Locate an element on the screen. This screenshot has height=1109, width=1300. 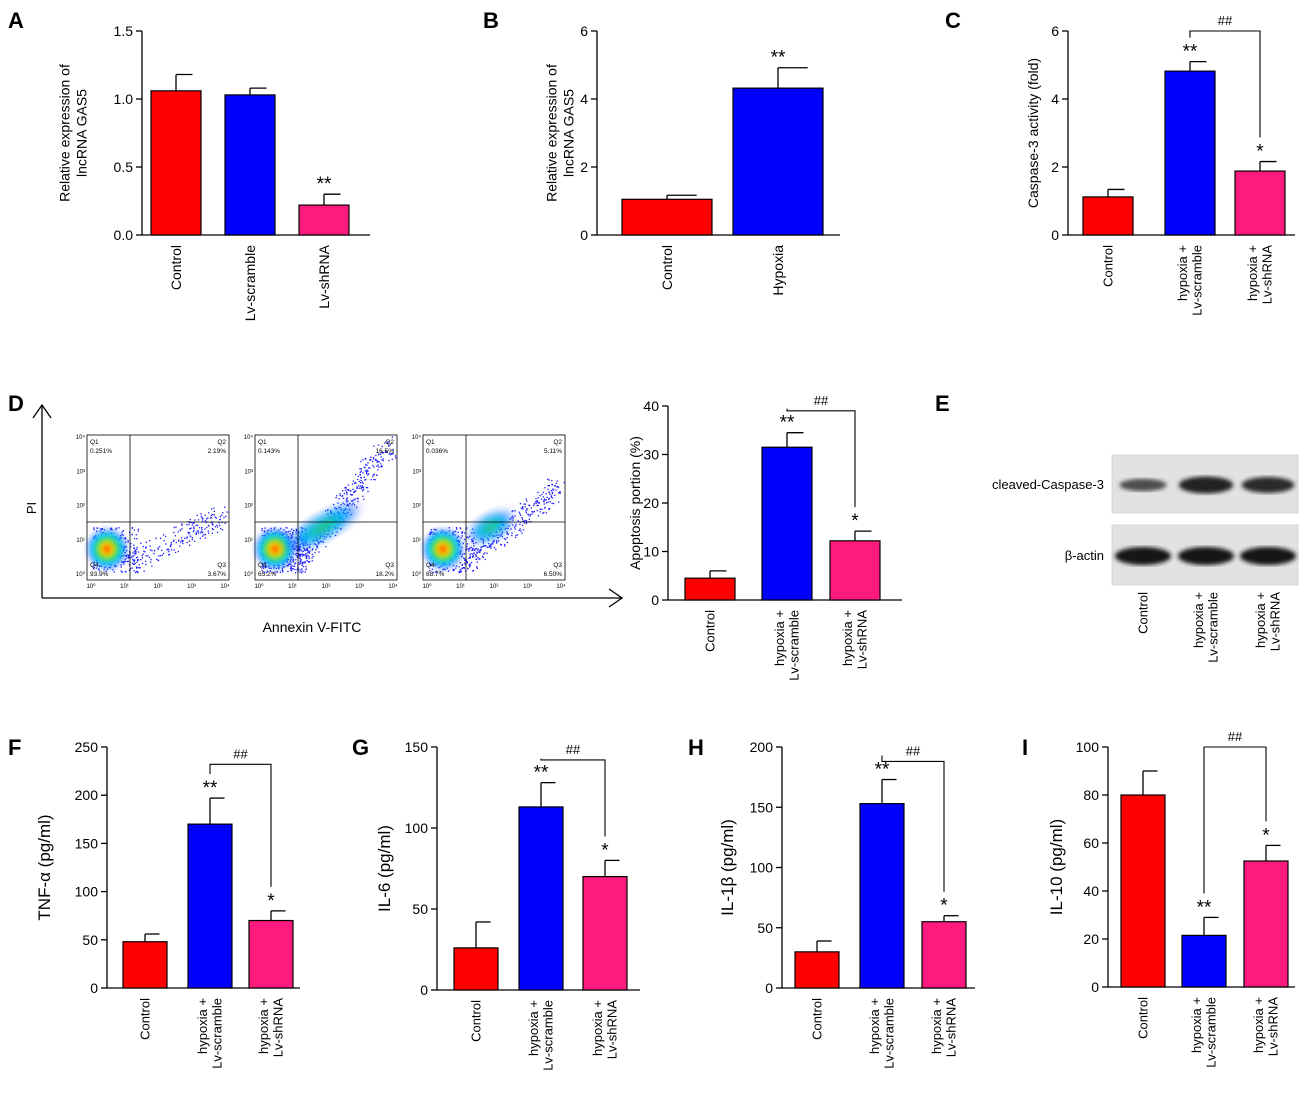
flow-quadrant-value: 88.7% is located at coordinates (435, 574).